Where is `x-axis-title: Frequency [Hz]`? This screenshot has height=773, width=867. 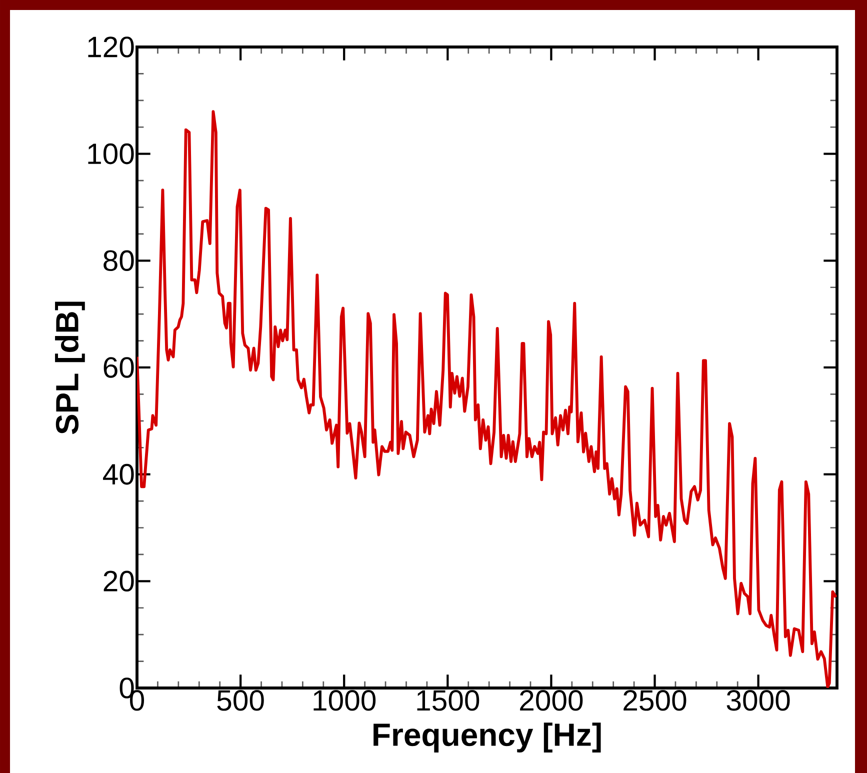 x-axis-title: Frequency [Hz] is located at coordinates (487, 737).